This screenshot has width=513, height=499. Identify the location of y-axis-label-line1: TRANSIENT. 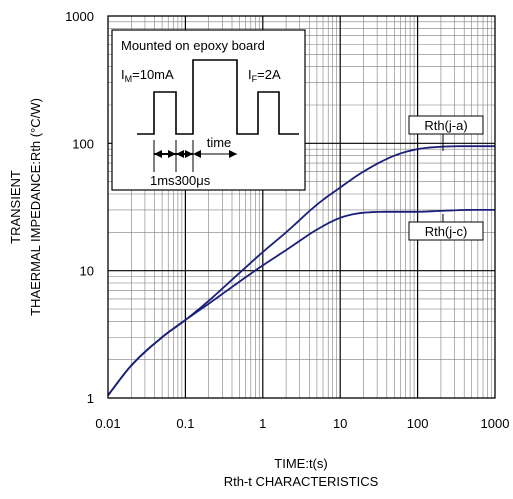
(15, 207).